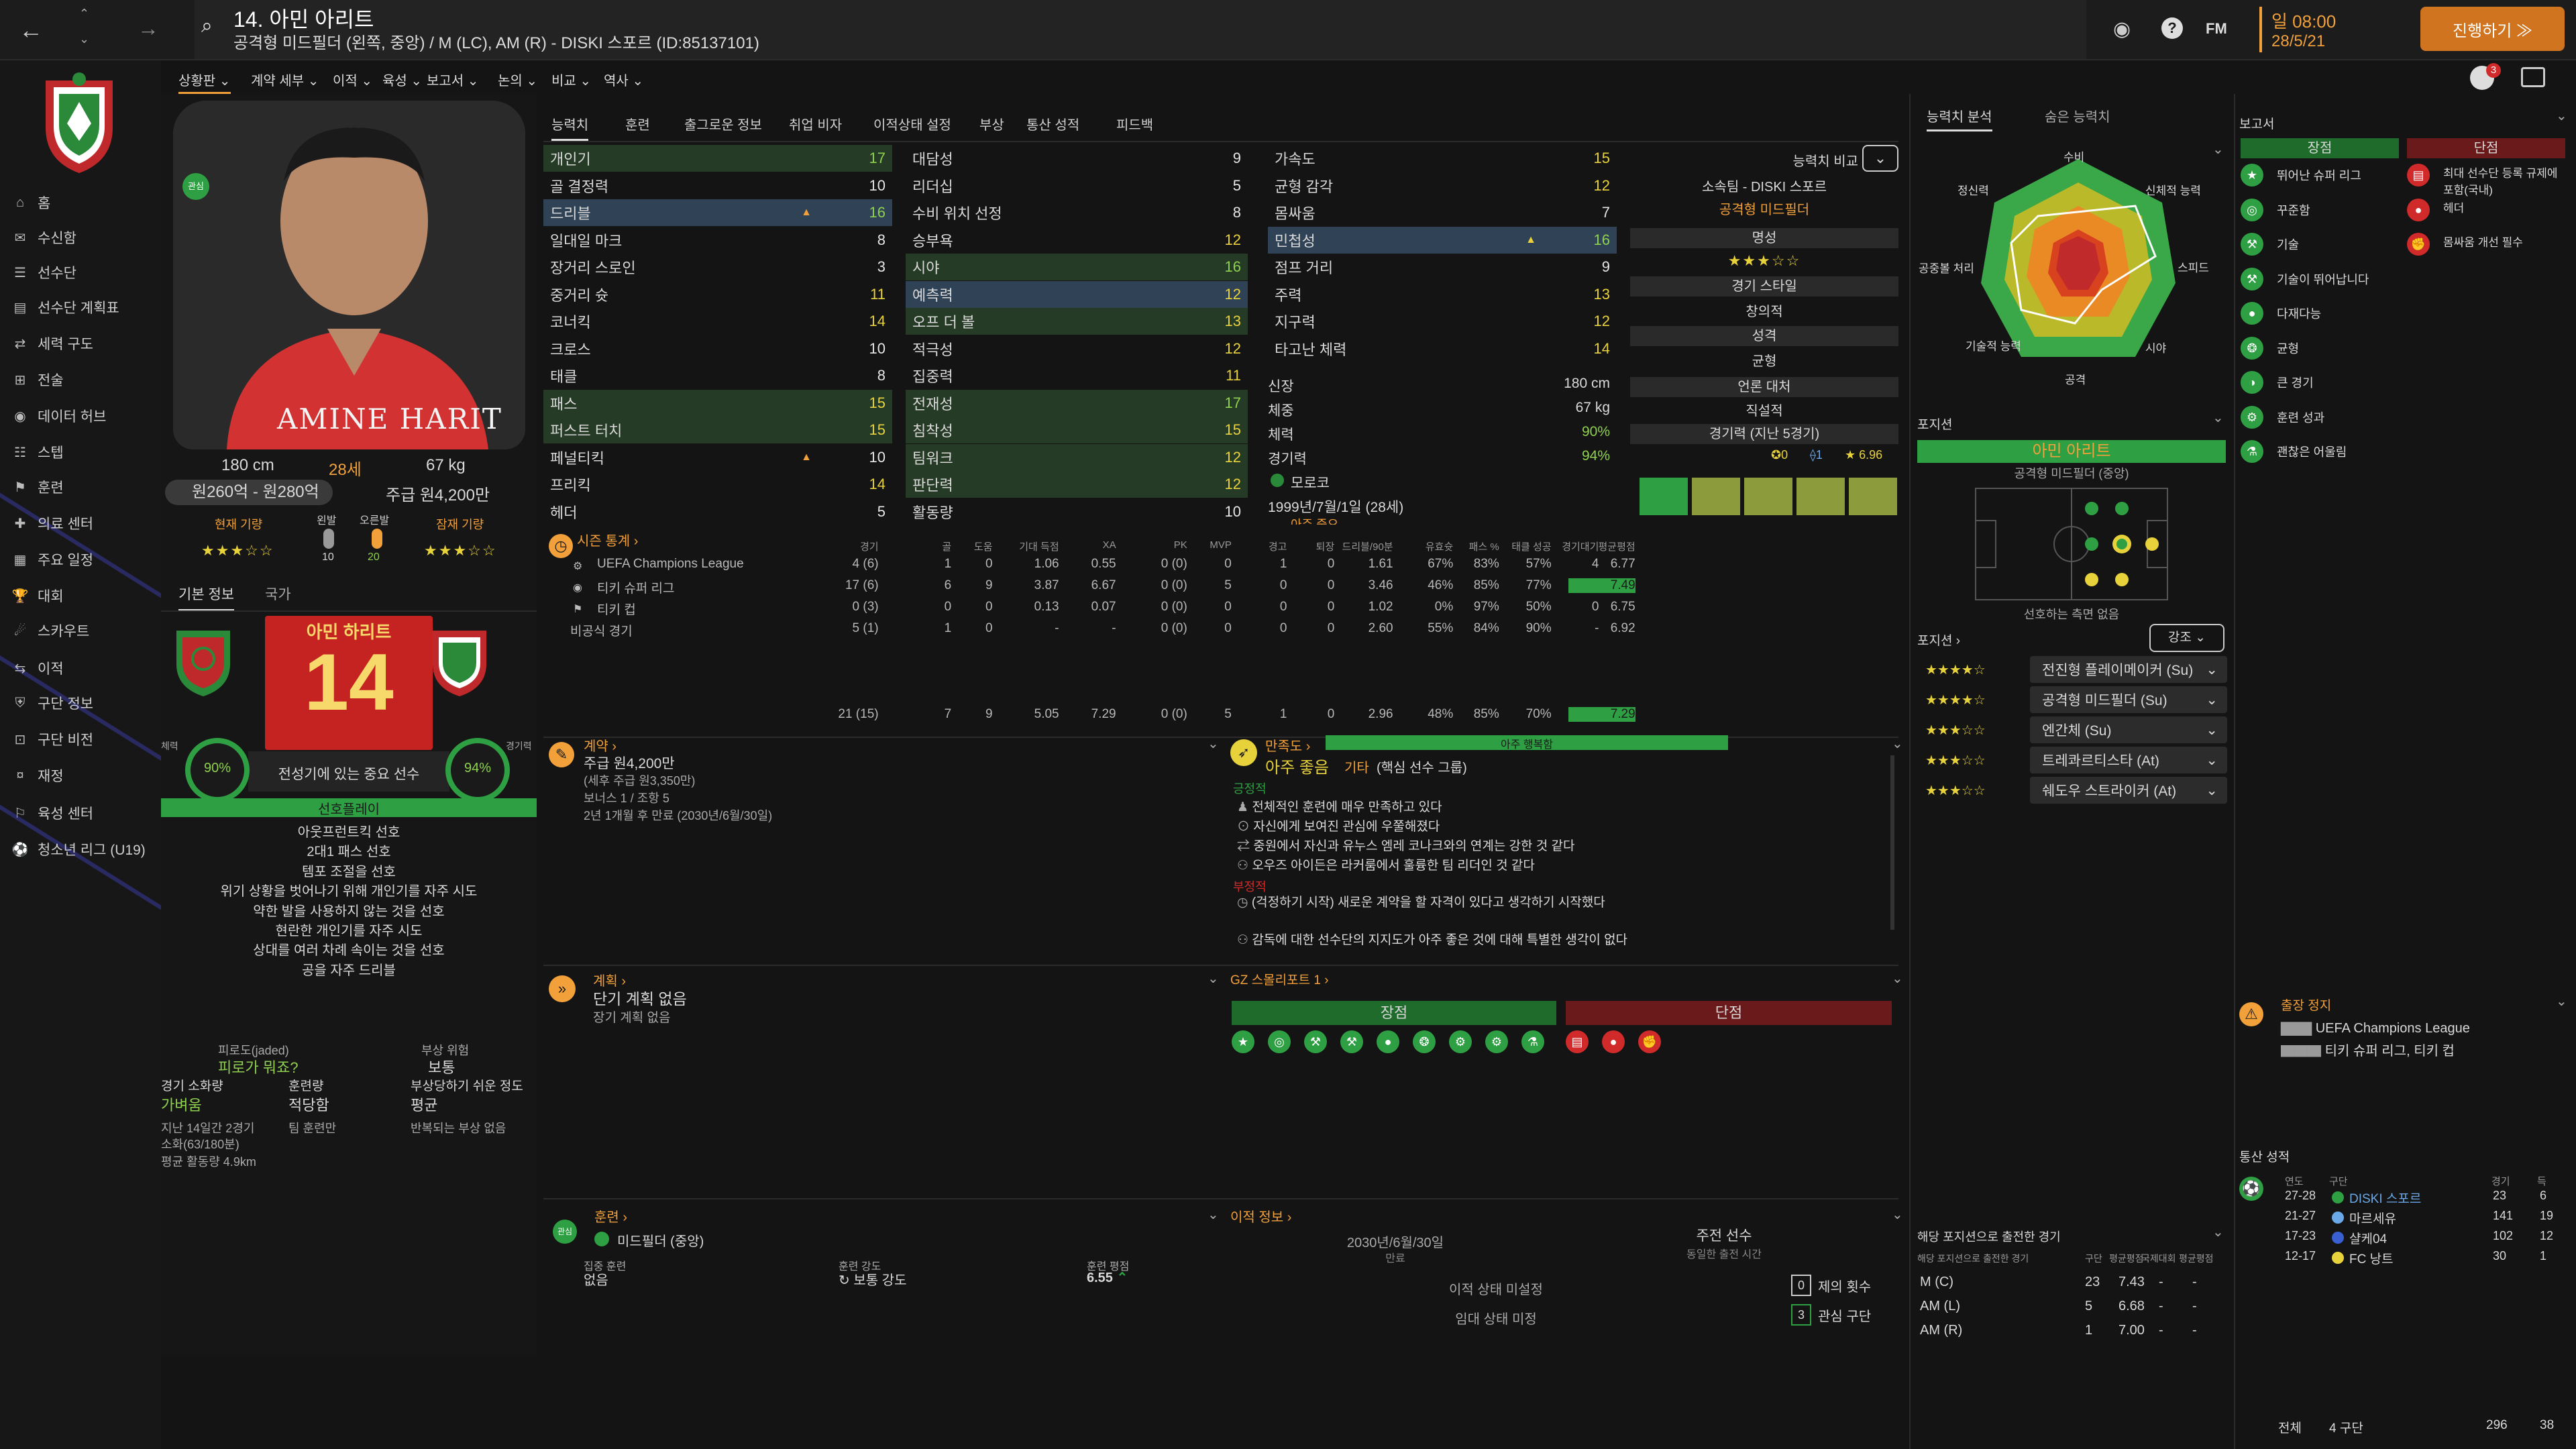  I want to click on boot-icon: ⚒, so click(1315, 1041).